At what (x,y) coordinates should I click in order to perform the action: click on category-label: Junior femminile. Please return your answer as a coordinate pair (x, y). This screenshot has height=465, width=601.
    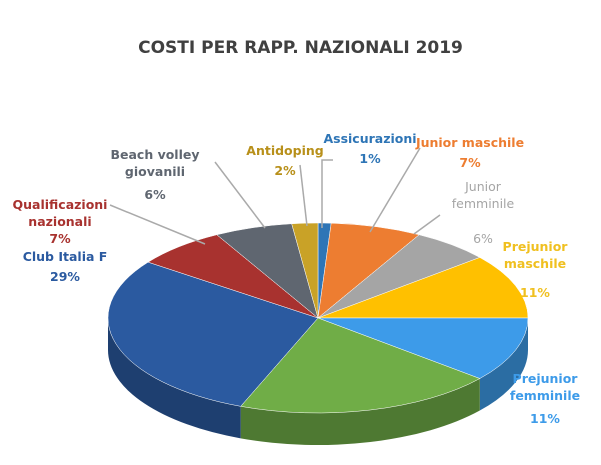
    Looking at the image, I should click on (483, 195).